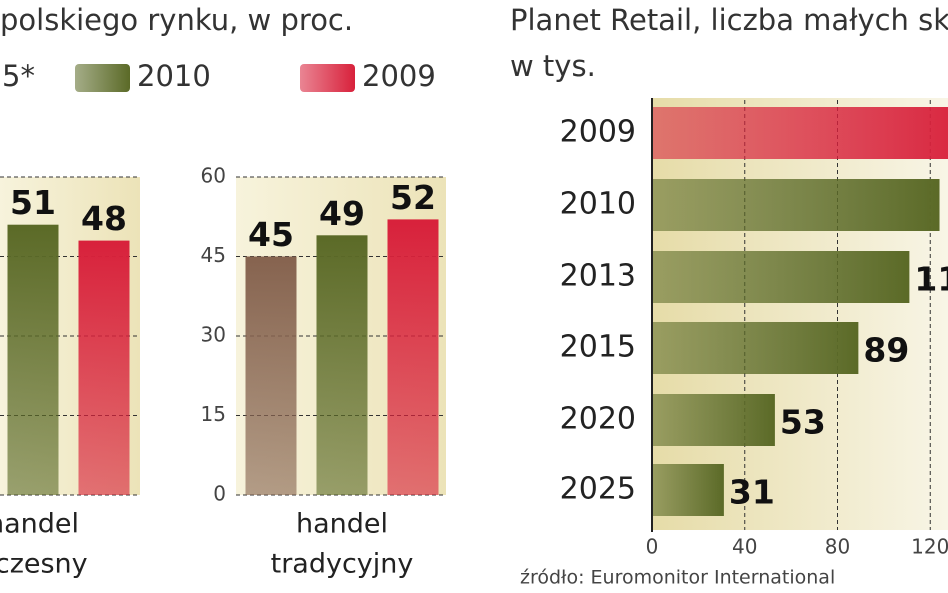  I want to click on data-label: 31, so click(752, 492).